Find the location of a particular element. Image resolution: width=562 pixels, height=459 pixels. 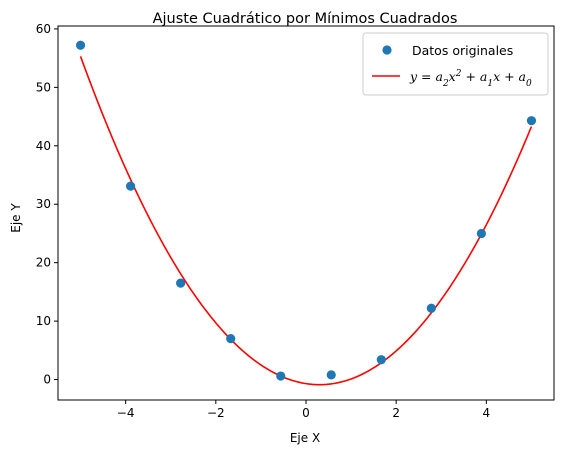

y-tick-label: 0 is located at coordinates (47, 380).